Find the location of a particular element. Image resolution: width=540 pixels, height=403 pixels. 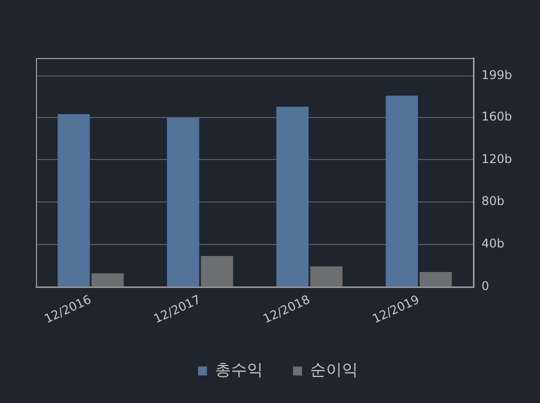

legend-label: 총수익 is located at coordinates (239, 370).